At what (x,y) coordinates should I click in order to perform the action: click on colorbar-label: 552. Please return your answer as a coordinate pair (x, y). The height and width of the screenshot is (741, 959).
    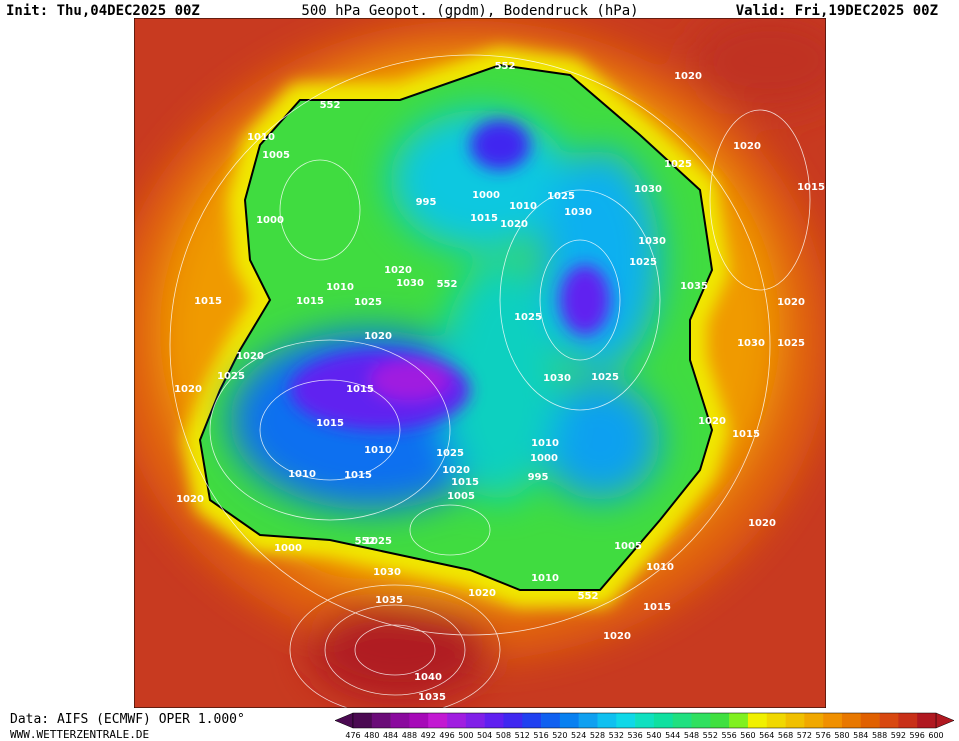
    Looking at the image, I should click on (710, 735).